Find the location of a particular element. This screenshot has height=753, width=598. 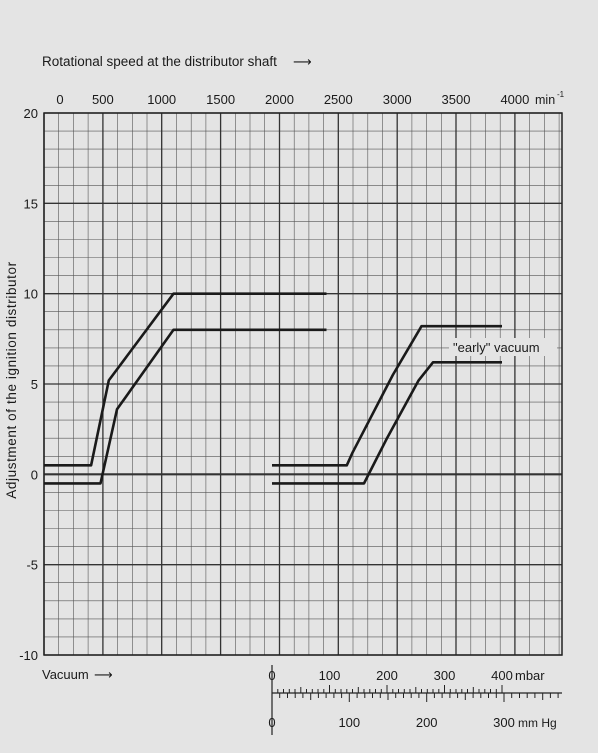

top-axis-tick-label: 1000 is located at coordinates (161, 99).